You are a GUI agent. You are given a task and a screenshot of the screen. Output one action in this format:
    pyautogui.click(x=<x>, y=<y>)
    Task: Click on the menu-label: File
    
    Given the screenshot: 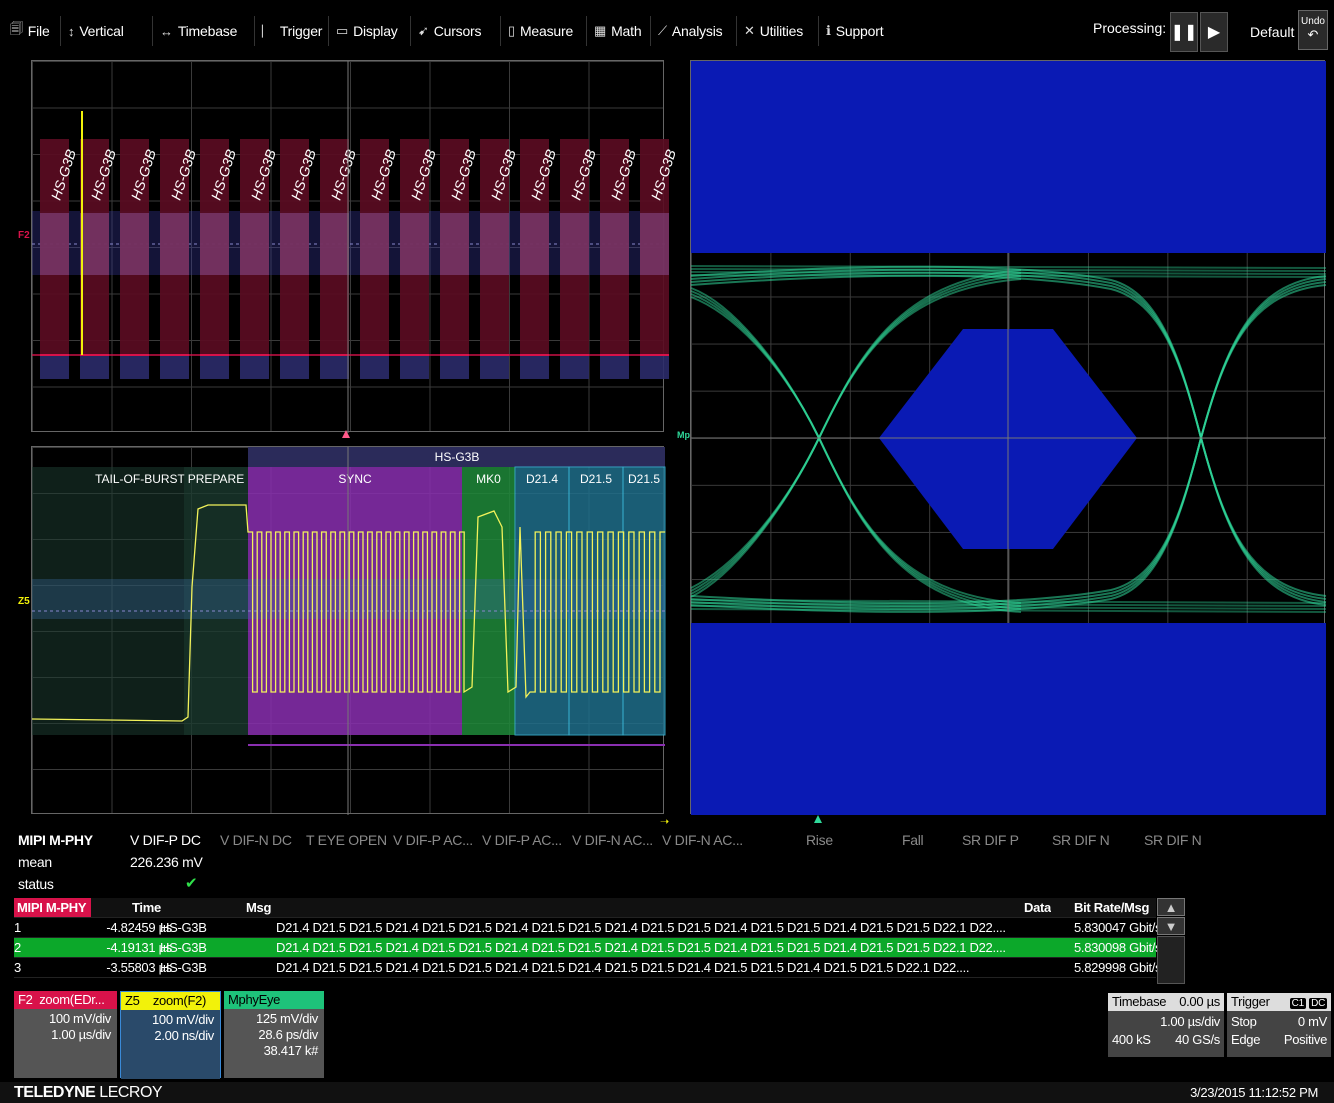 What is the action you would take?
    pyautogui.click(x=38, y=31)
    